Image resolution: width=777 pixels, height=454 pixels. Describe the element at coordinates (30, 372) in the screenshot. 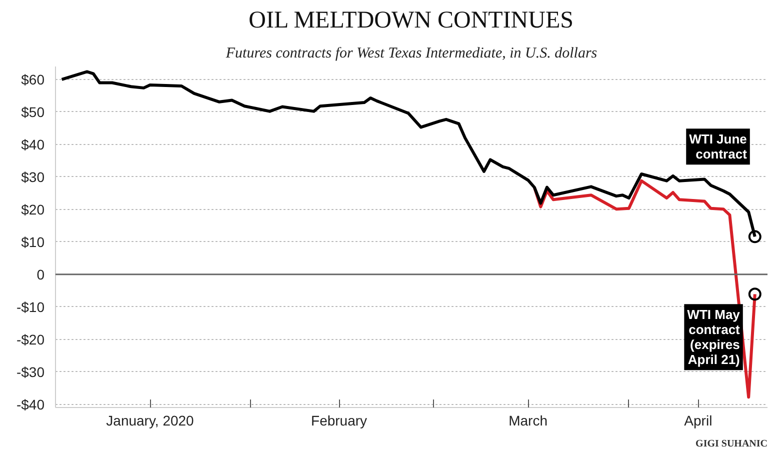

I see `y-tick-label: -$30` at that location.